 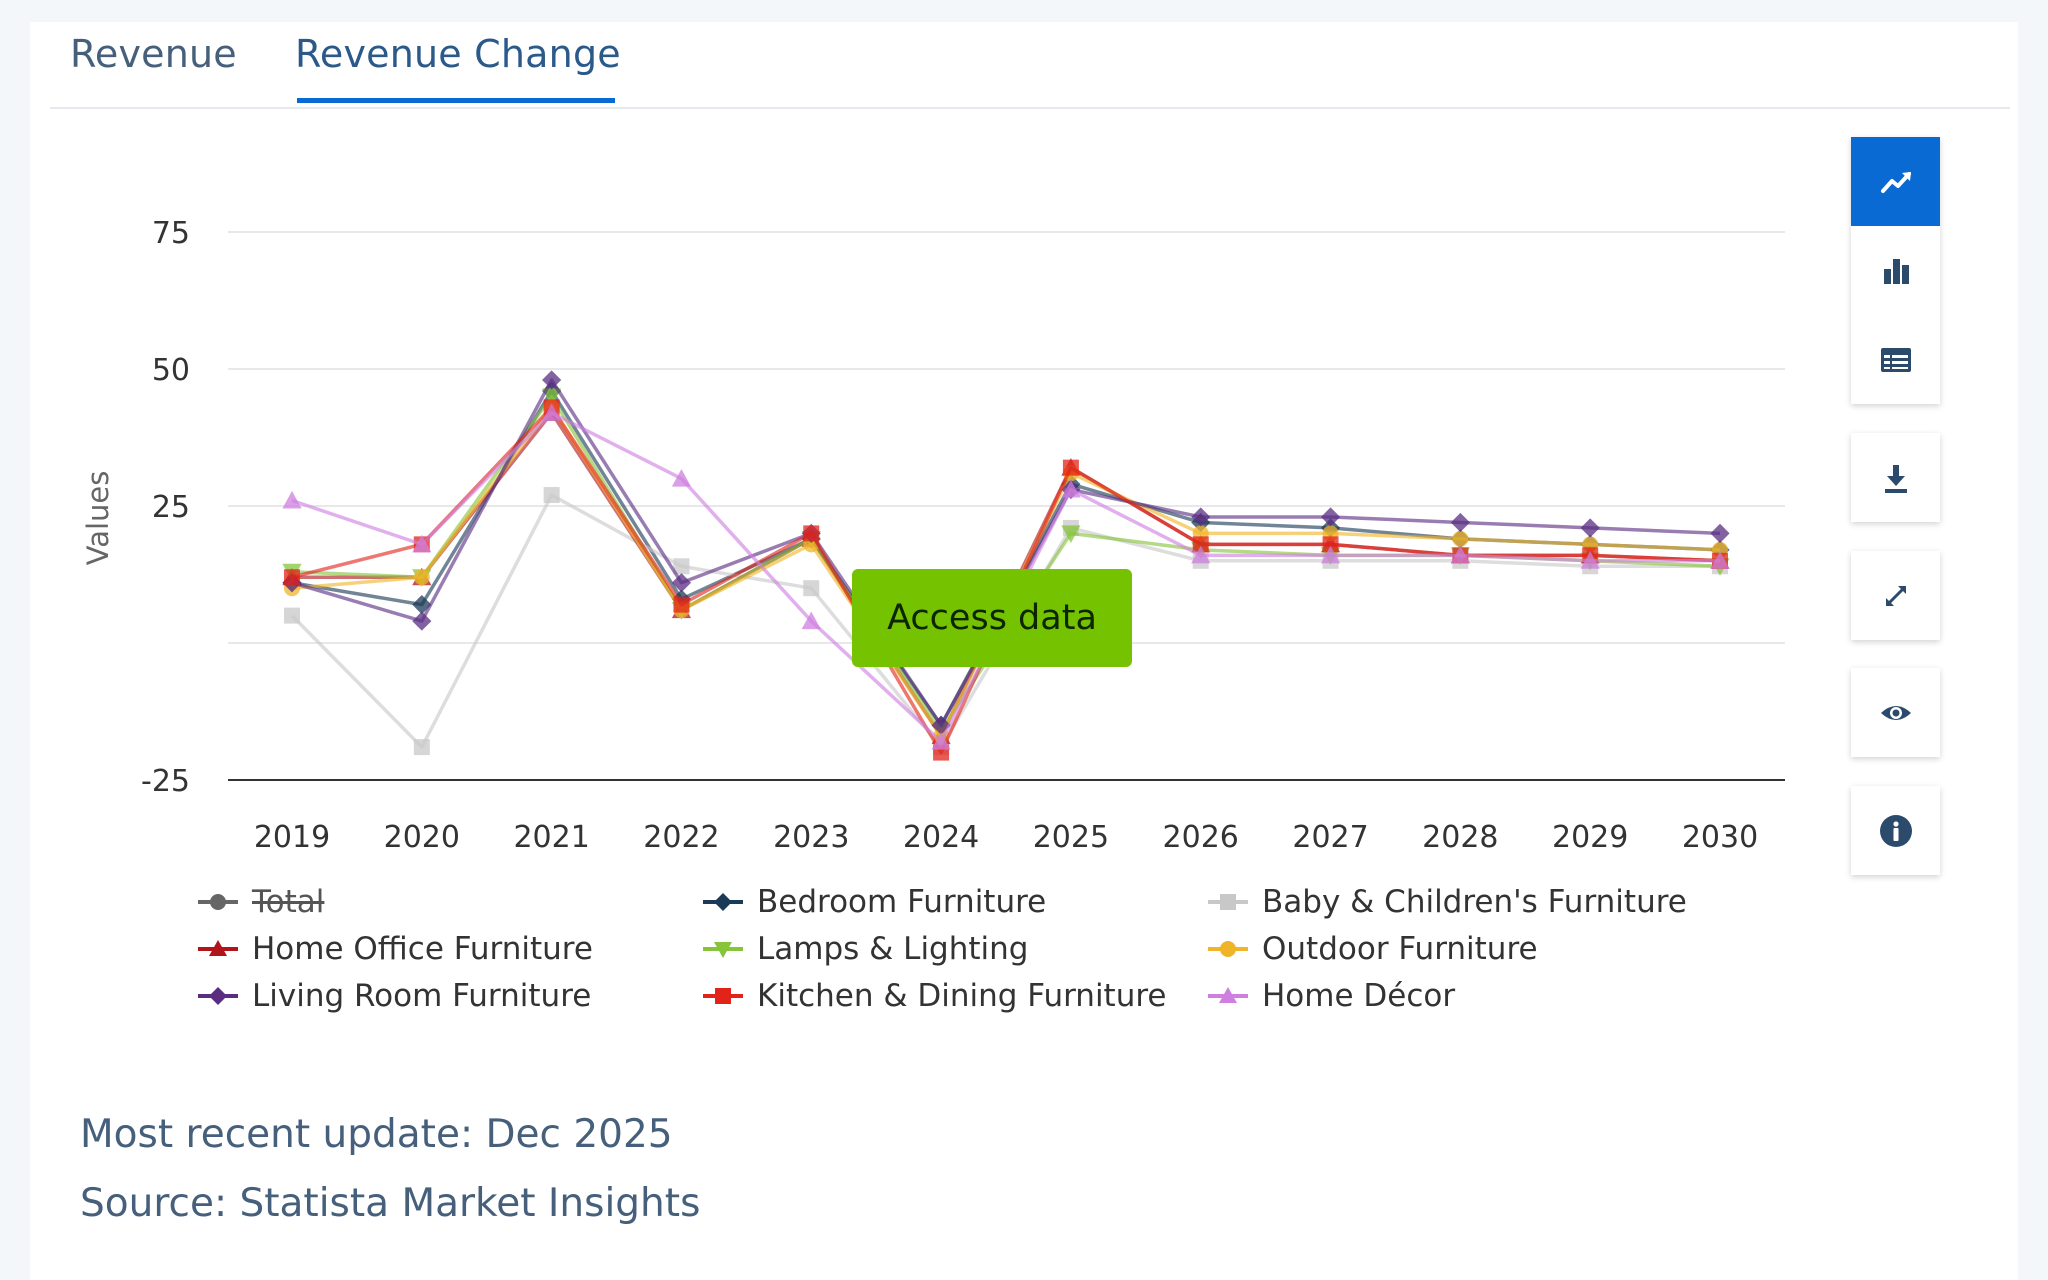 I want to click on x-tick-label: 2030, so click(x=1720, y=837).